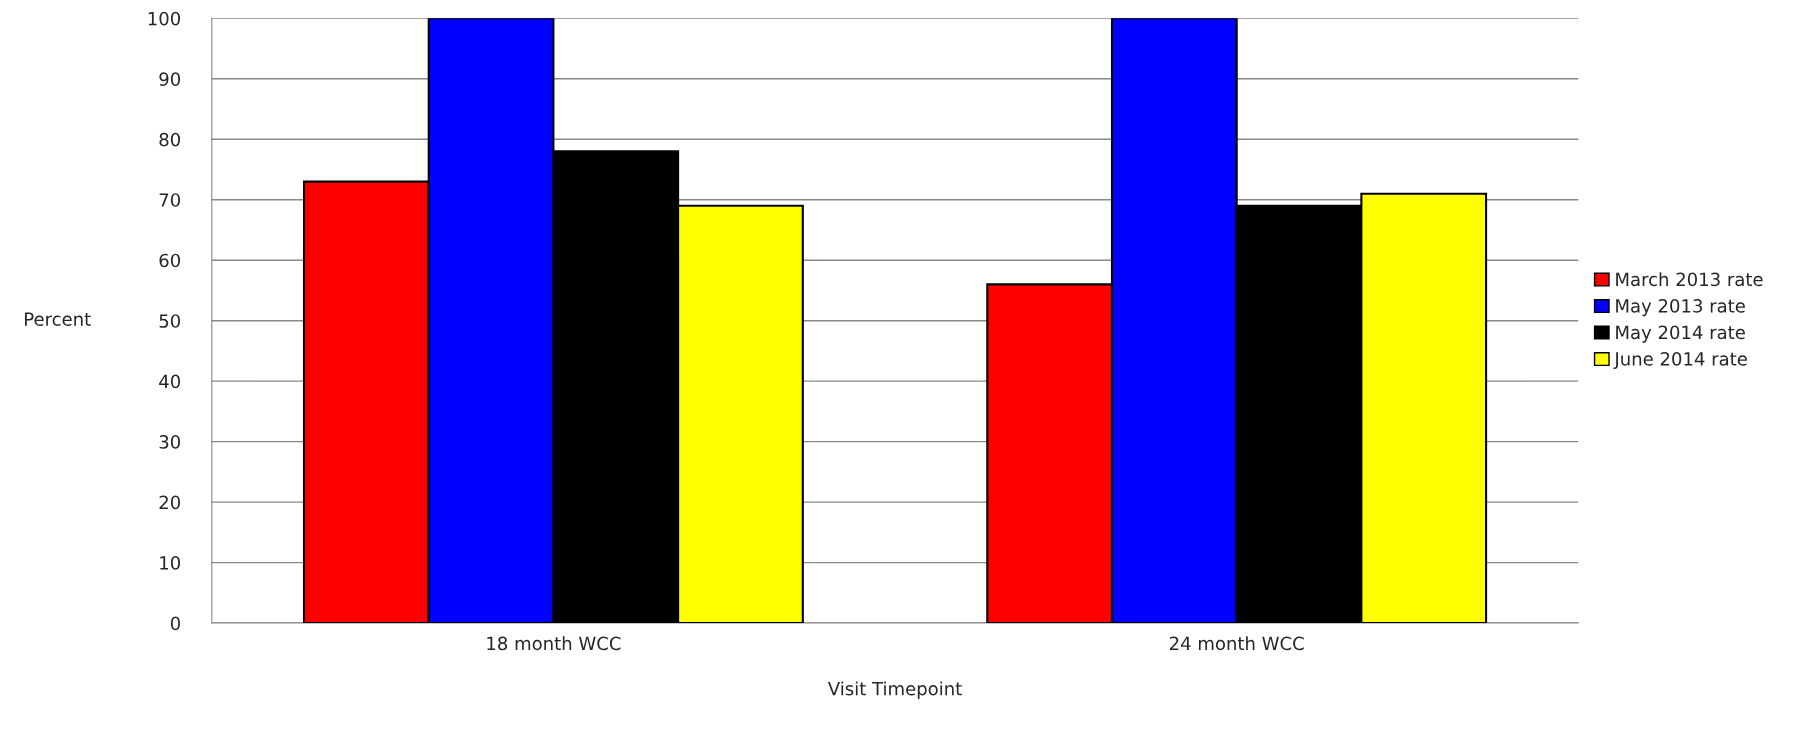  What do you see at coordinates (1236, 643) in the screenshot?
I see `x-tick-label: 24 month WCC` at bounding box center [1236, 643].